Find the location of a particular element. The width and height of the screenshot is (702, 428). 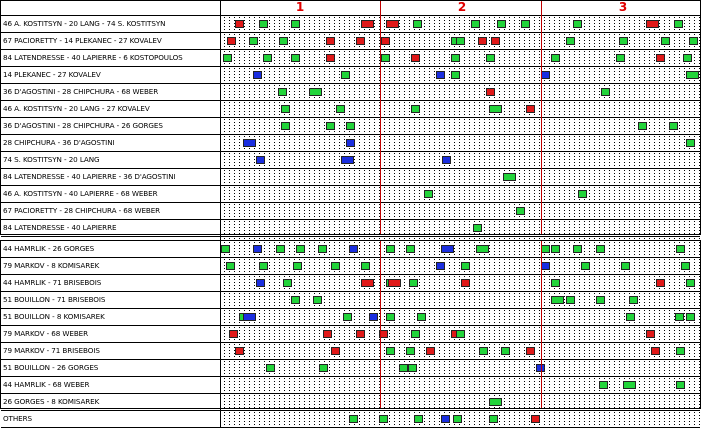

period-divider-2-bottom is located at coordinates (541, 324).